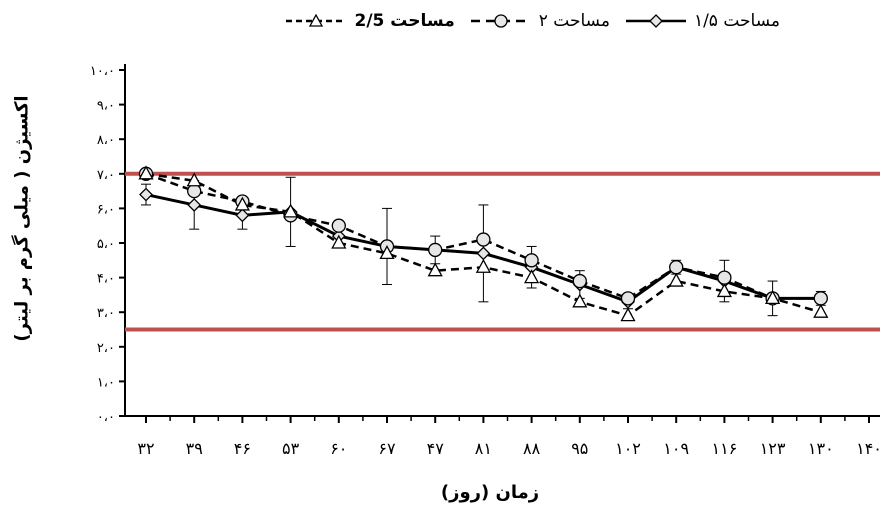 The image size is (887, 516). Describe the element at coordinates (532, 448) in the screenshot. I see `x-tick-label: ۸۸` at that location.